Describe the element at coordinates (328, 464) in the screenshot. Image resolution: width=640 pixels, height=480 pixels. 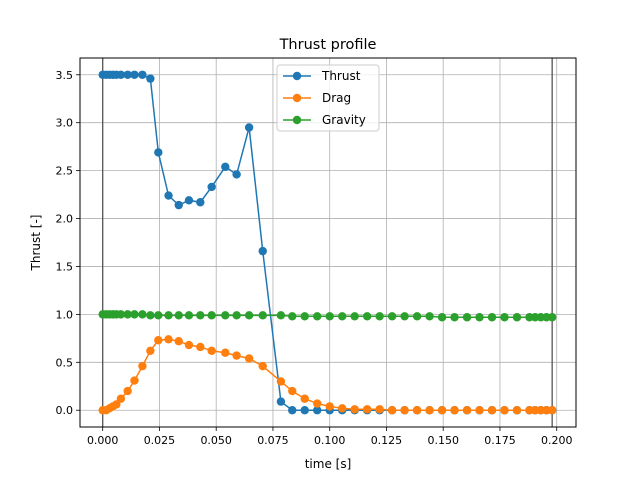
I see `x-axis-label: time [s]` at that location.